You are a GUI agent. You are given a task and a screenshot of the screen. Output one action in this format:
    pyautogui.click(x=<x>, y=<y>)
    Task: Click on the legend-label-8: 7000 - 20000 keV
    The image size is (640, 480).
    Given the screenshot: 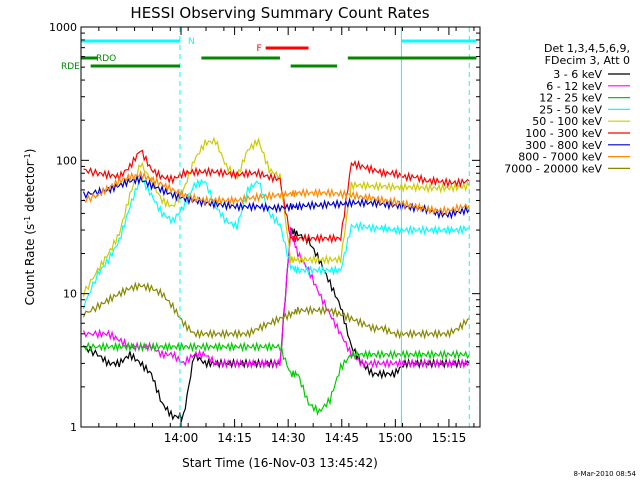 What is the action you would take?
    pyautogui.click(x=553, y=168)
    